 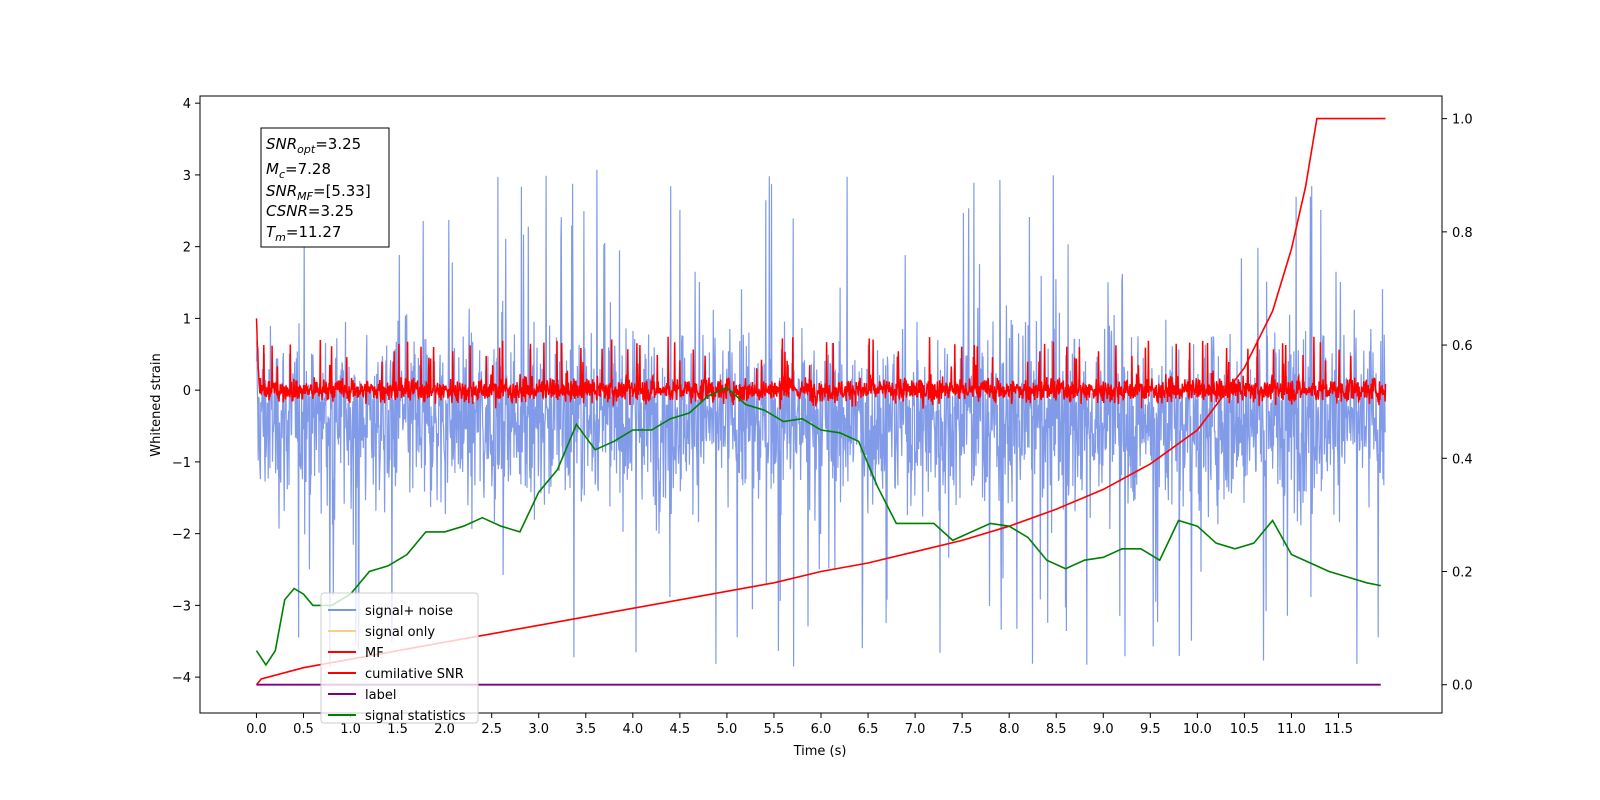 I want to click on y-tick-label-left: −3, so click(x=181, y=606).